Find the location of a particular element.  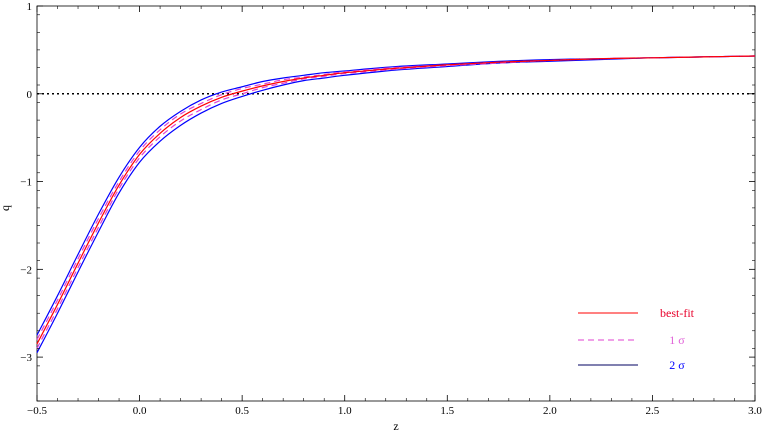

x-tick-label: 1.0 is located at coordinates (345, 411).